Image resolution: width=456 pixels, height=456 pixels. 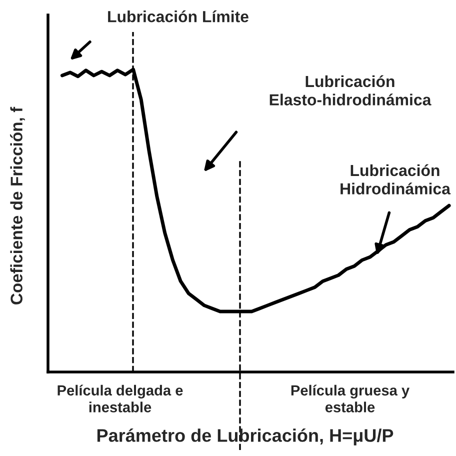 I want to click on annotation: Lubricación Elasto-hidrodinámica, so click(x=351, y=90).